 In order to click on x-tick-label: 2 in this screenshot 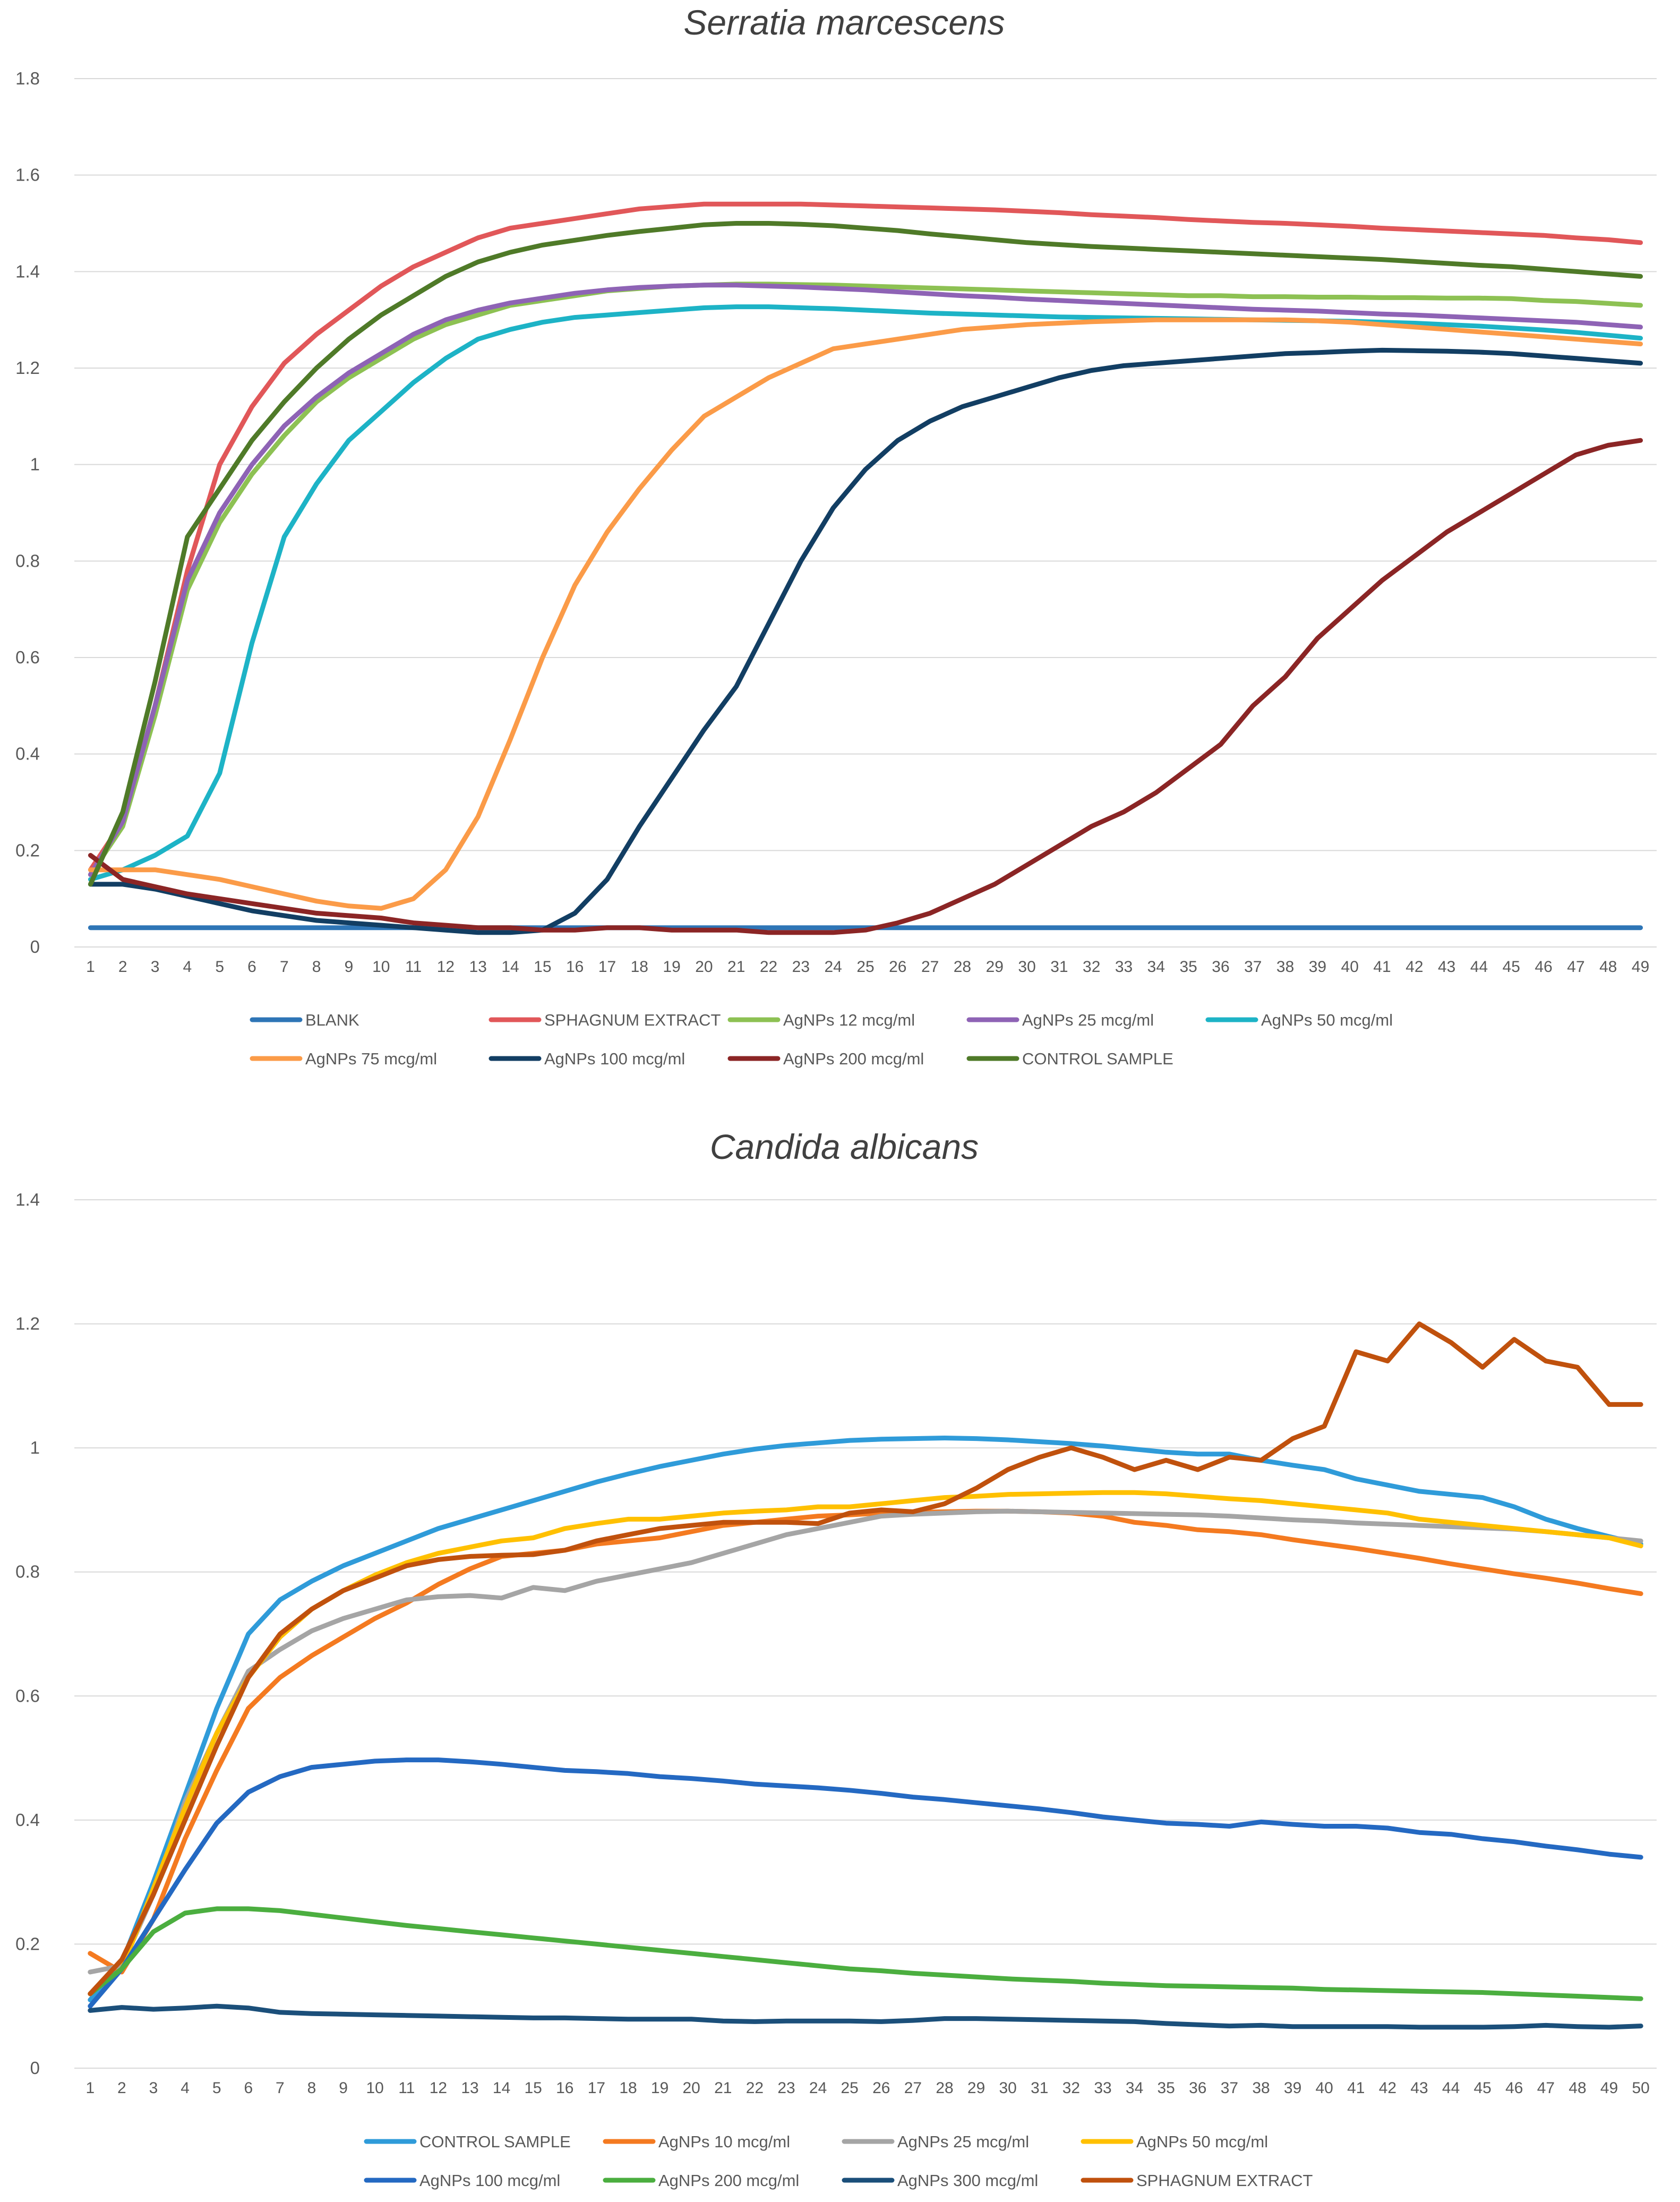, I will do `click(123, 967)`.